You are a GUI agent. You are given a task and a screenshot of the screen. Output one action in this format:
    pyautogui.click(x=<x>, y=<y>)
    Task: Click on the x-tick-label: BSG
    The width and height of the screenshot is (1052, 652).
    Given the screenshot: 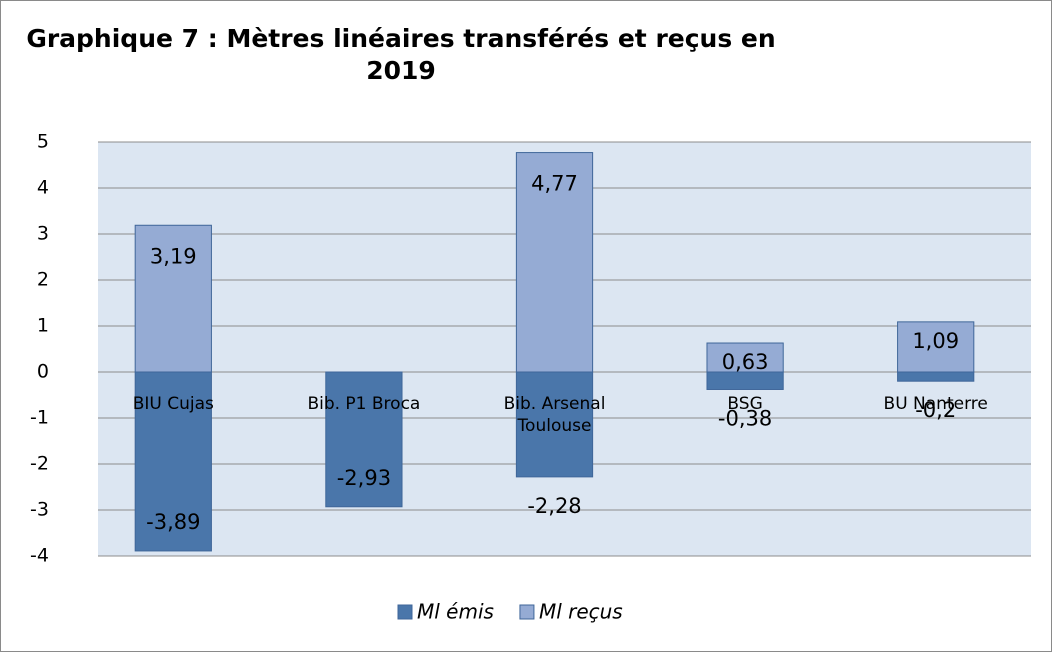 What is the action you would take?
    pyautogui.click(x=745, y=404)
    